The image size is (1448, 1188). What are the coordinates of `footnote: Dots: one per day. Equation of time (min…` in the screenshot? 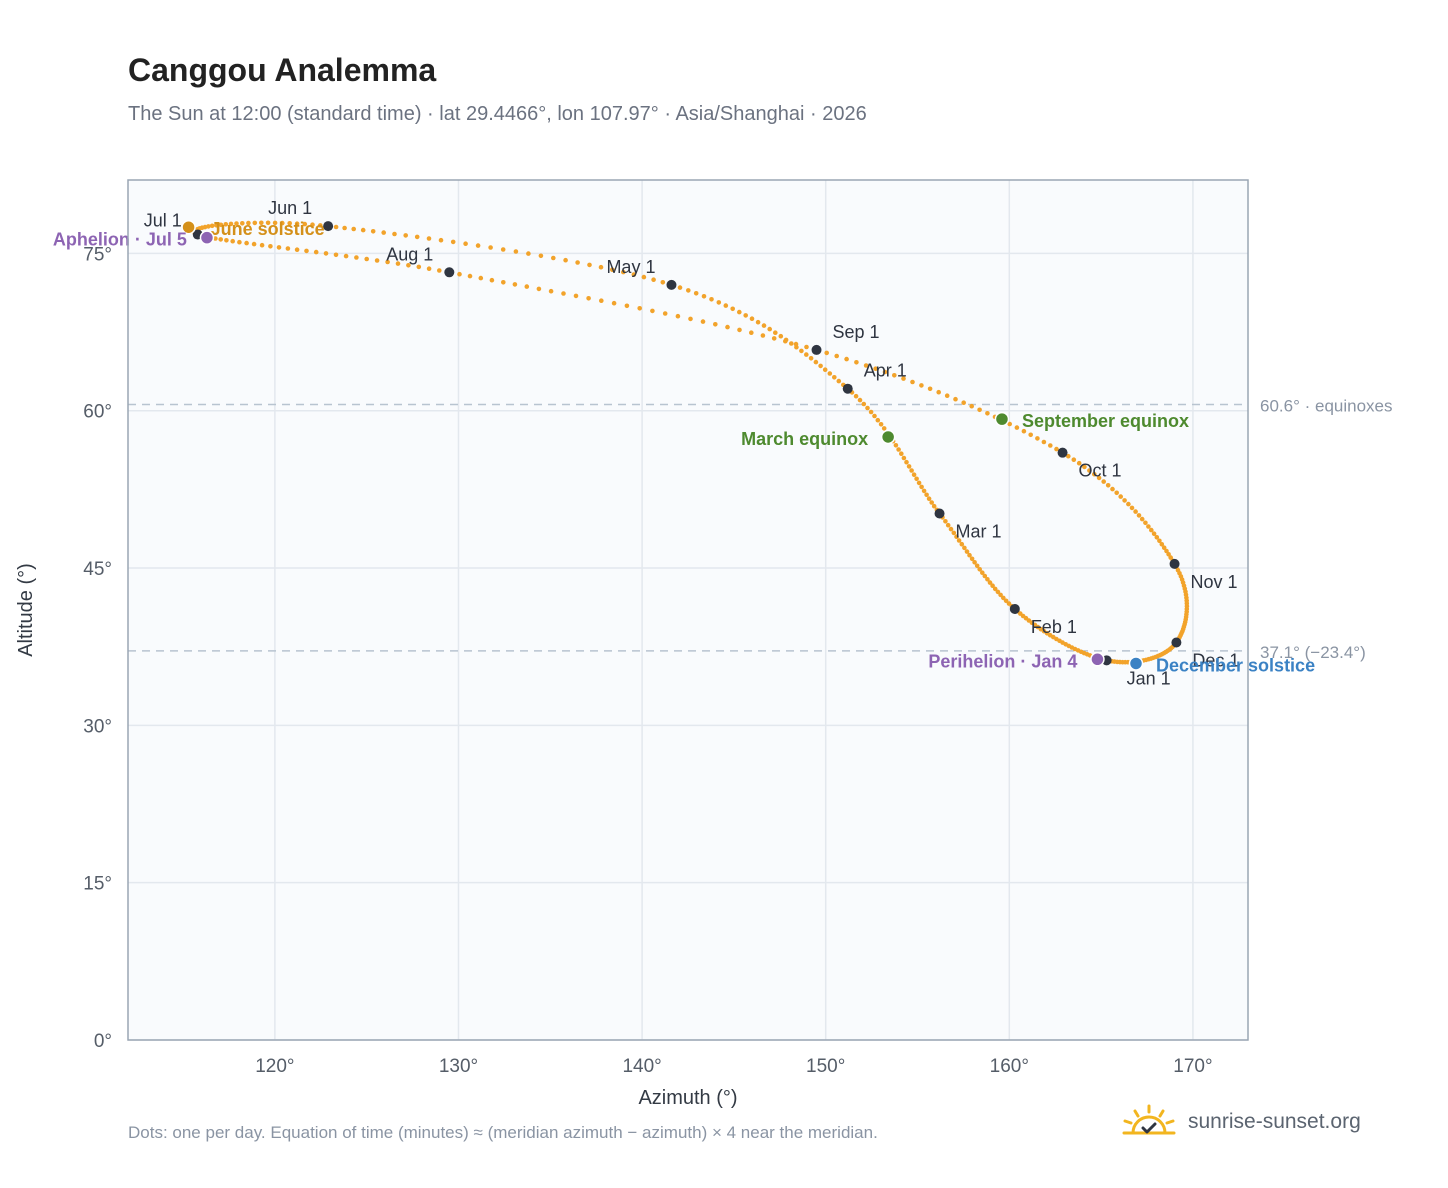 It's located at (503, 1132).